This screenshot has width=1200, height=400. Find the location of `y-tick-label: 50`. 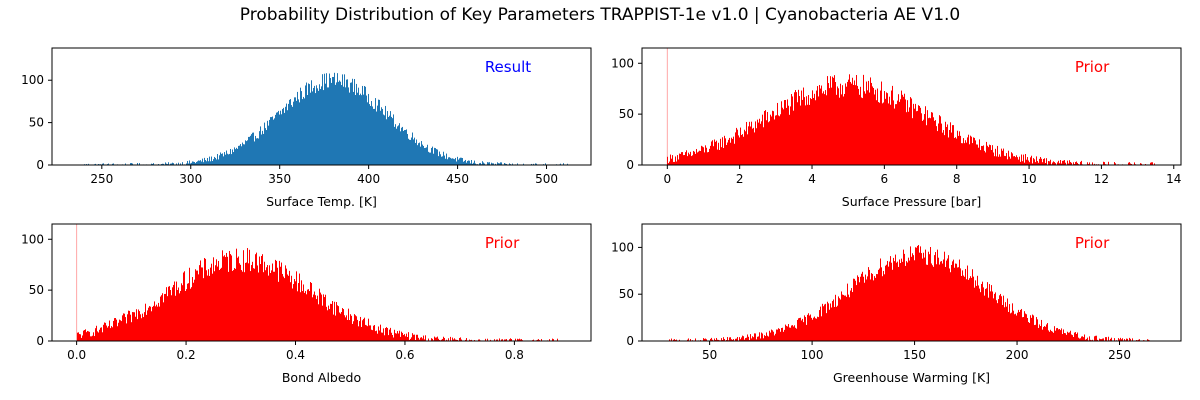

y-tick-label: 50 is located at coordinates (626, 114).